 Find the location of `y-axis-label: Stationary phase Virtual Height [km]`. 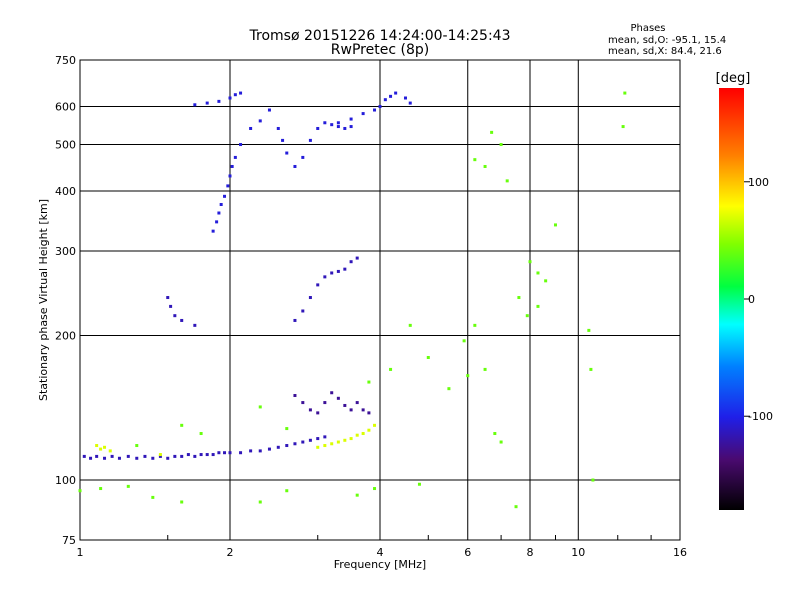

y-axis-label: Stationary phase Virtual Height [km] is located at coordinates (43, 300).